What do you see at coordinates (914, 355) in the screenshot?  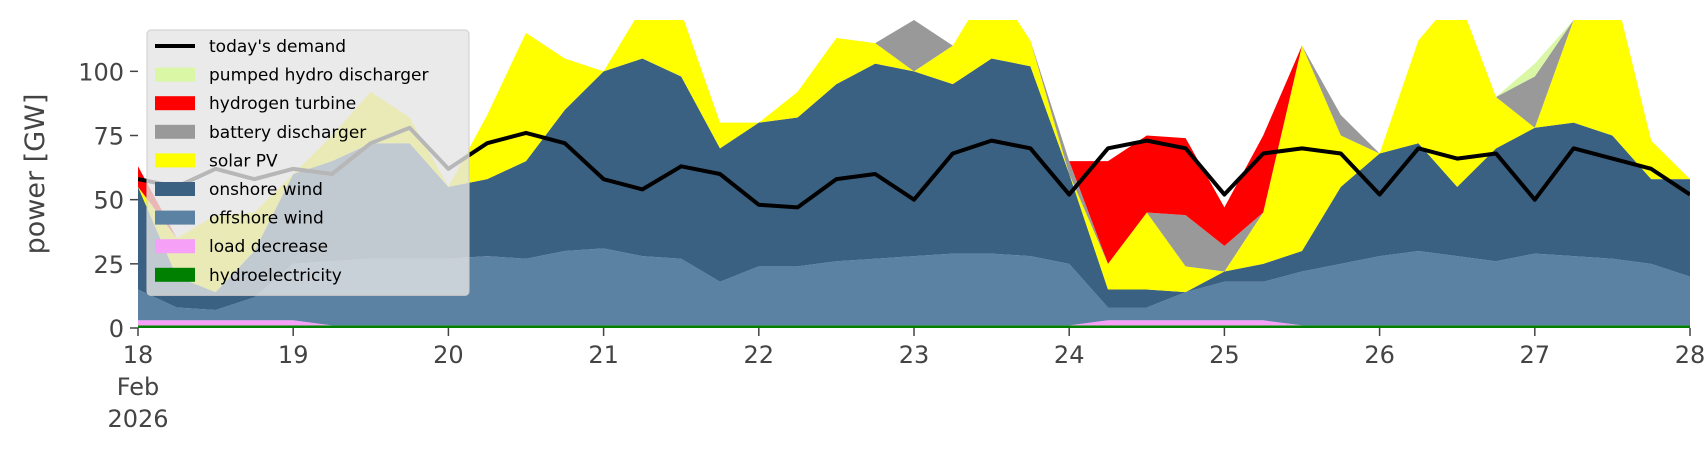 I see `x-tick-label: 23` at bounding box center [914, 355].